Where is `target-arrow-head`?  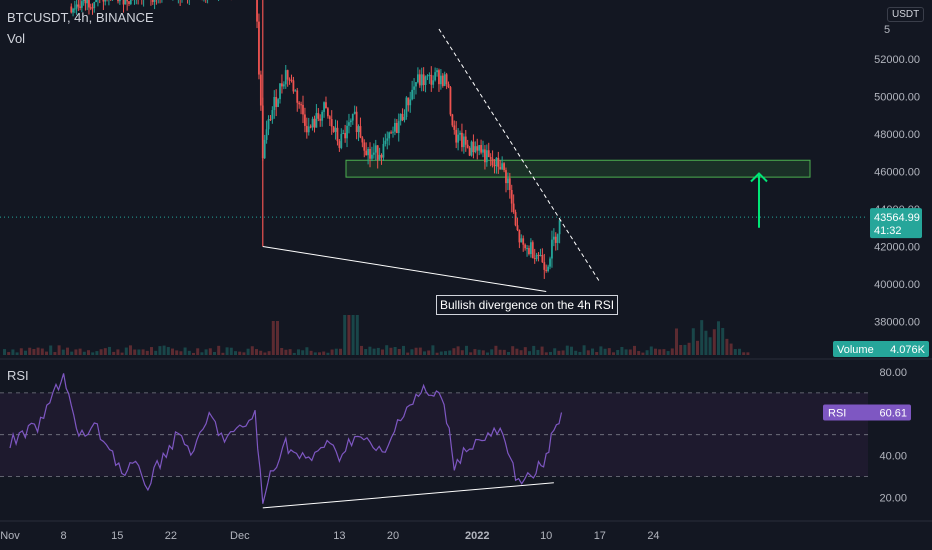
target-arrow-head is located at coordinates (759, 177).